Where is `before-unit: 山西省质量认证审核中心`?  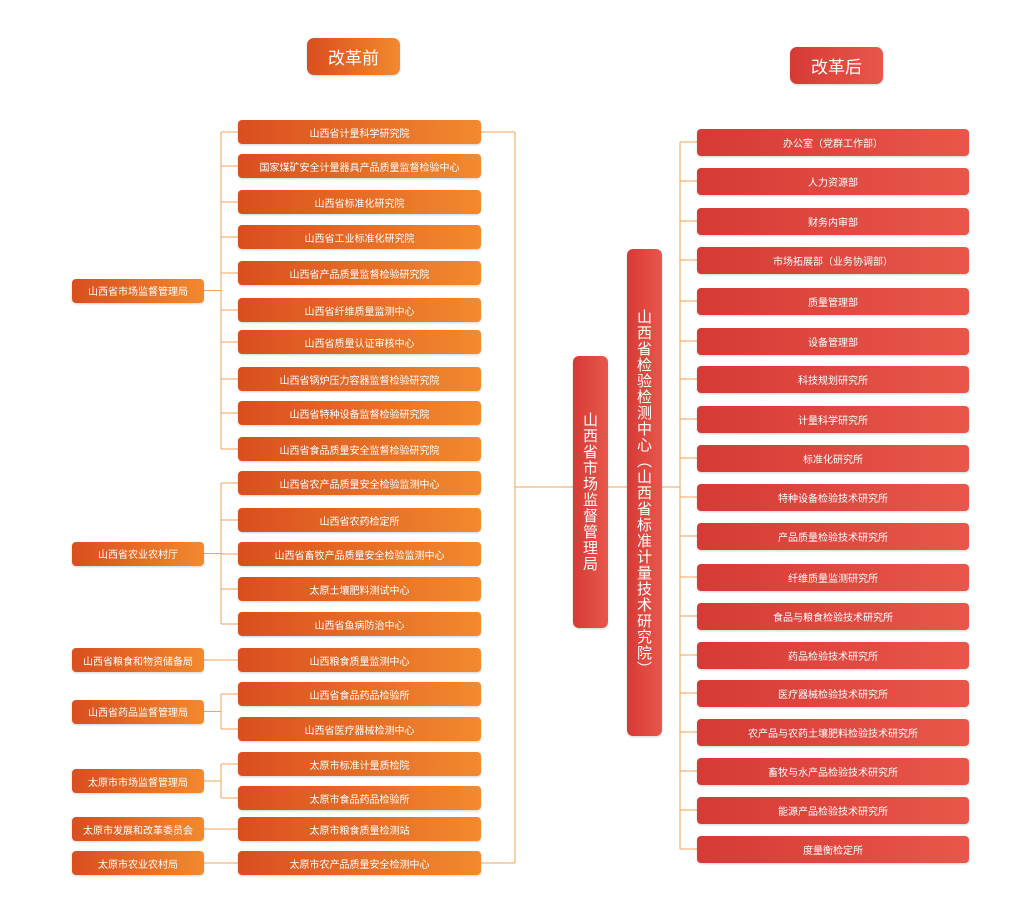 before-unit: 山西省质量认证审核中心 is located at coordinates (359, 342).